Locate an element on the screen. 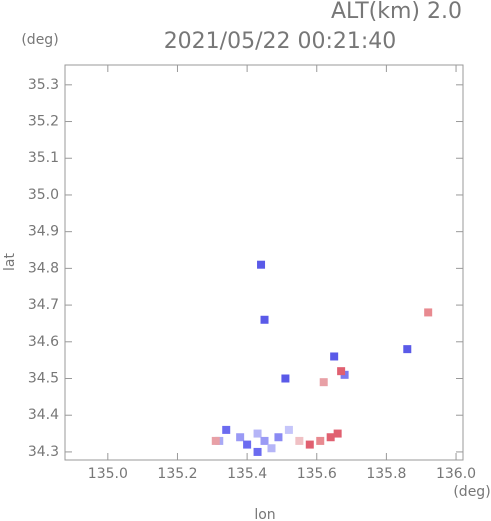 This screenshot has height=521, width=491. x-axis-label: lon is located at coordinates (264, 514).